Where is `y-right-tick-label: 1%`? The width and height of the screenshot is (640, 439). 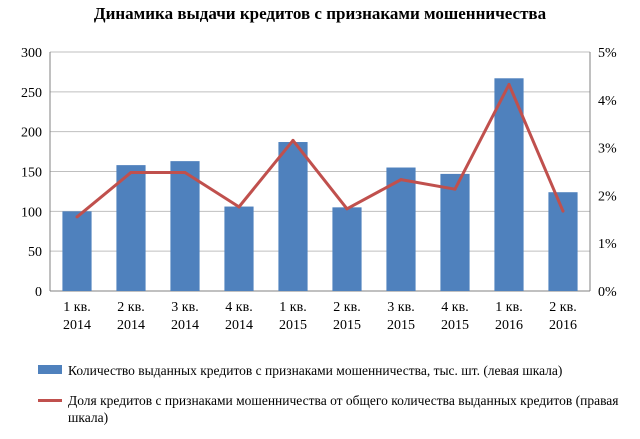
y-right-tick-label: 1% is located at coordinates (607, 244).